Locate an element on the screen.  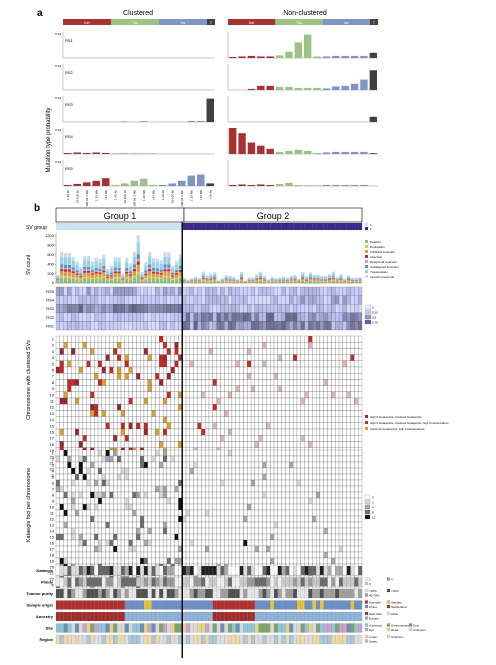
x-tick-label: 1-10 kb is located at coordinates (68, 195).